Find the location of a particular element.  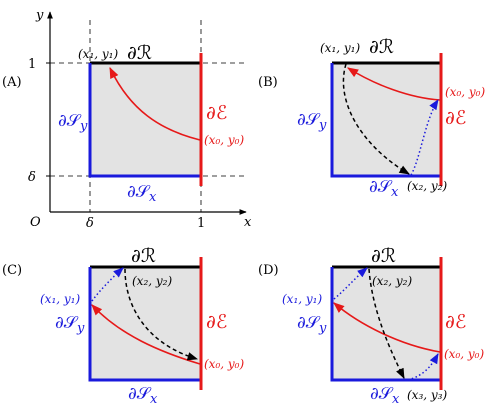

trajectory-blue-dotted-upper is located at coordinates (350, 283).